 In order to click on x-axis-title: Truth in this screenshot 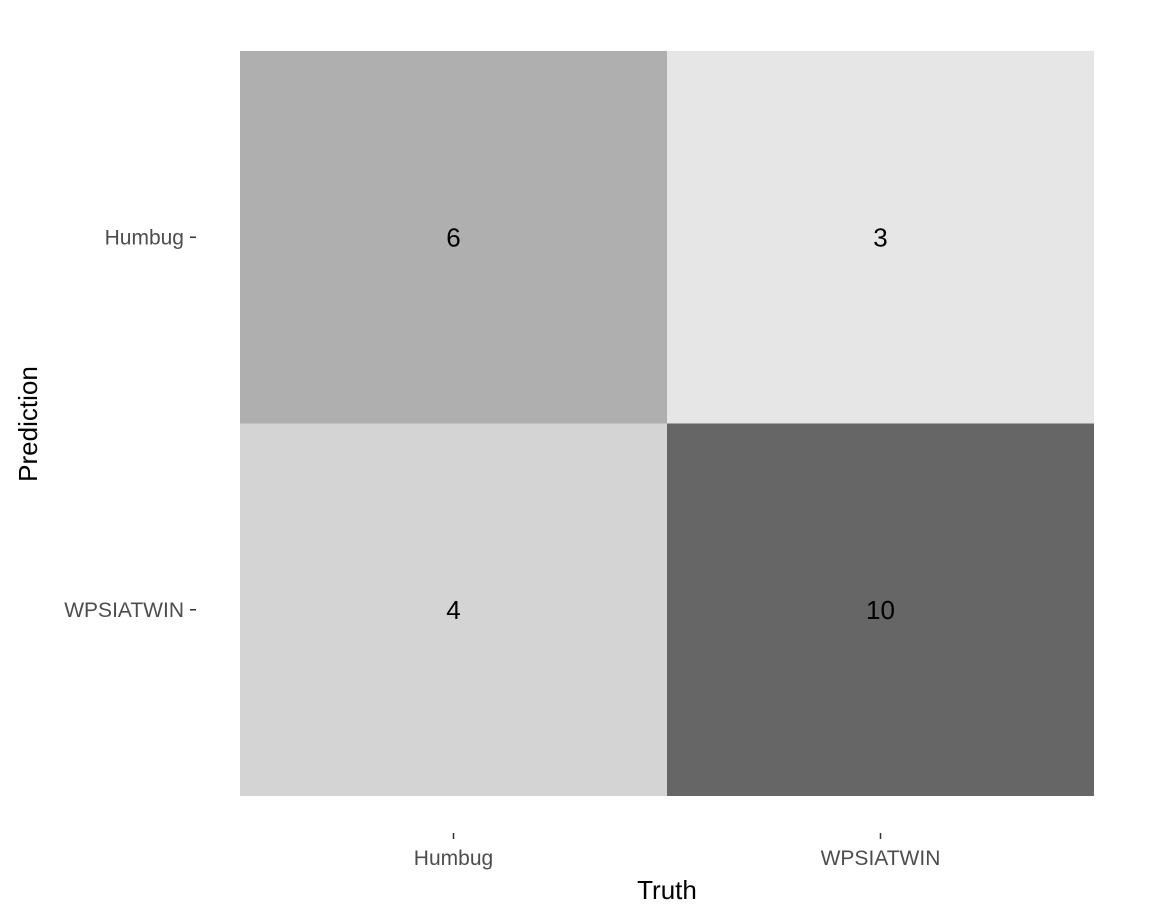, I will do `click(667, 890)`.